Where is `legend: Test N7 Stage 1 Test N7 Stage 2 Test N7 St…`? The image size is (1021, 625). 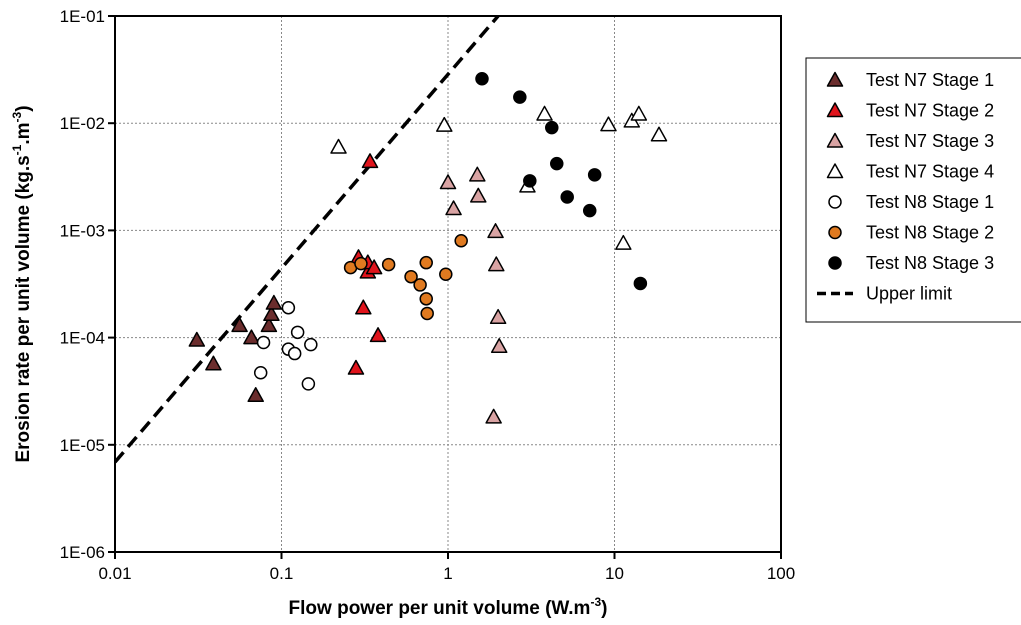
legend: Test N7 Stage 1 Test N7 Stage 2 Test N7 St… is located at coordinates (913, 190).